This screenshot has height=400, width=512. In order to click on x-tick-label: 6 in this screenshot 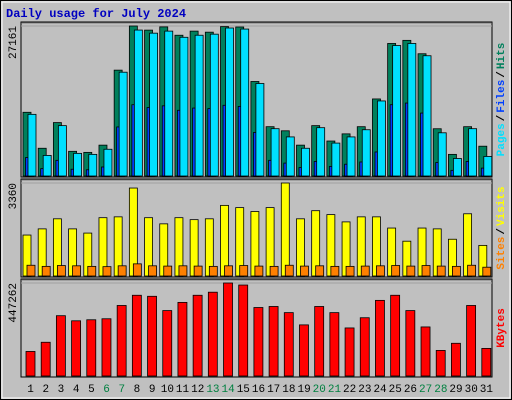, I will do `click(106, 390)`.